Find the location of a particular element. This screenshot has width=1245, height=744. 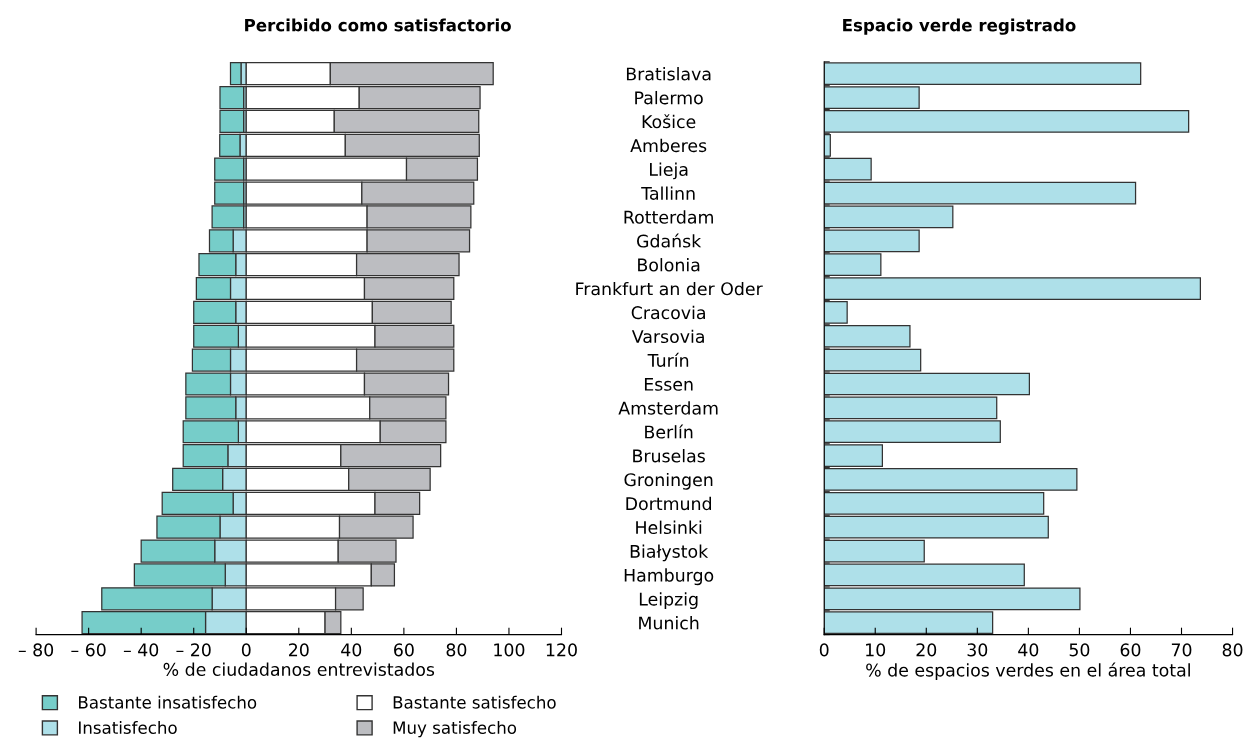

y-tick-label: Berlín is located at coordinates (669, 431).